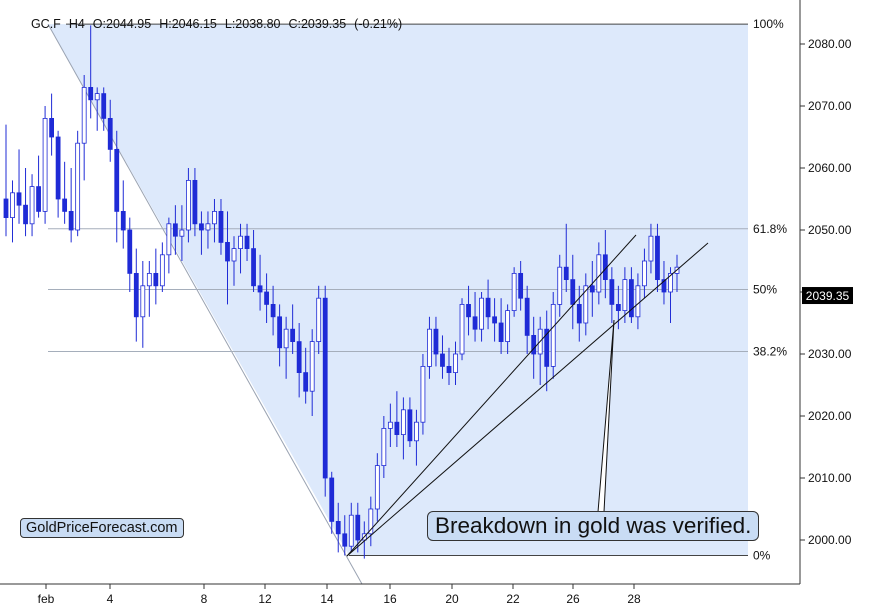 The height and width of the screenshot is (610, 875). I want to click on y-tick-label: 2020.00, so click(830, 416).